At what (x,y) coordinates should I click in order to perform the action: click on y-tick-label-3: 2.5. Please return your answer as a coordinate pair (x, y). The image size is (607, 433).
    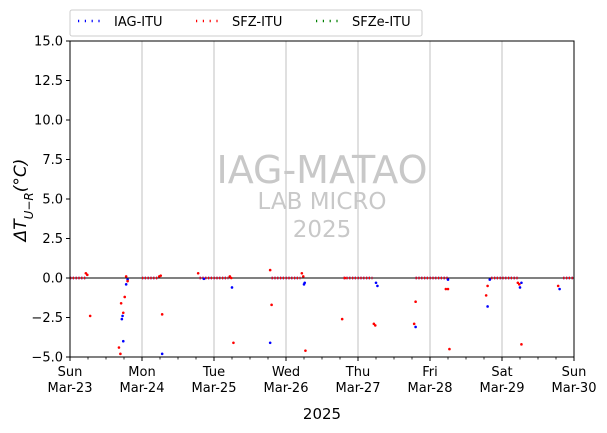
    Looking at the image, I should click on (52, 239).